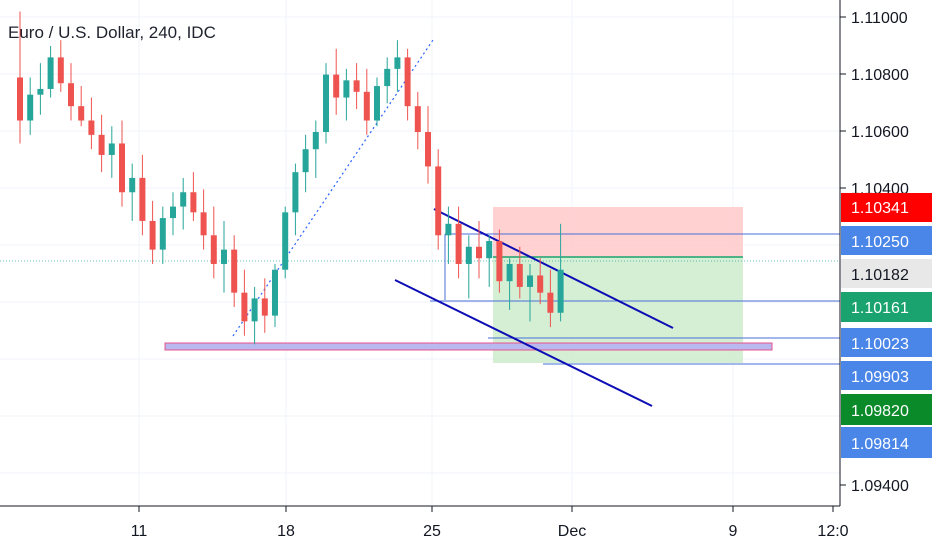  I want to click on svg-text: 1.09814, so click(880, 444).